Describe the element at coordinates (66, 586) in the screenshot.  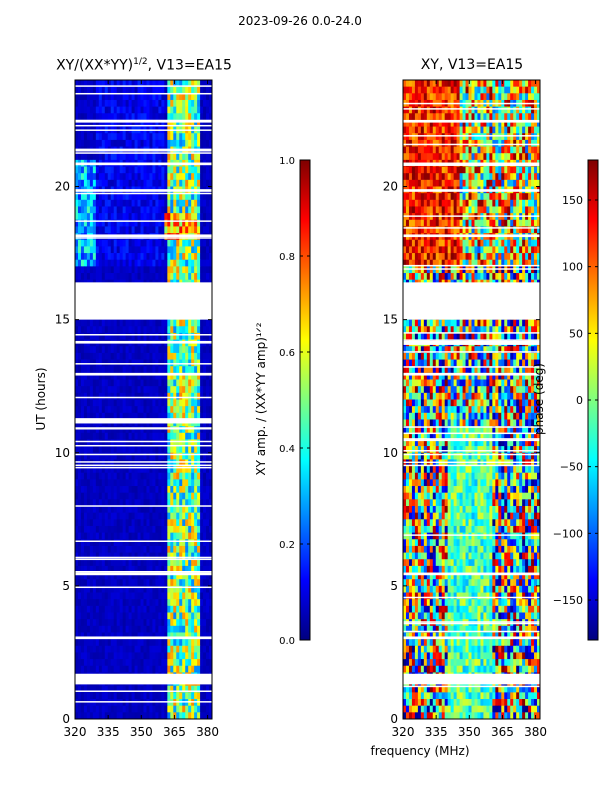
I see `y-tick-label: 5` at that location.